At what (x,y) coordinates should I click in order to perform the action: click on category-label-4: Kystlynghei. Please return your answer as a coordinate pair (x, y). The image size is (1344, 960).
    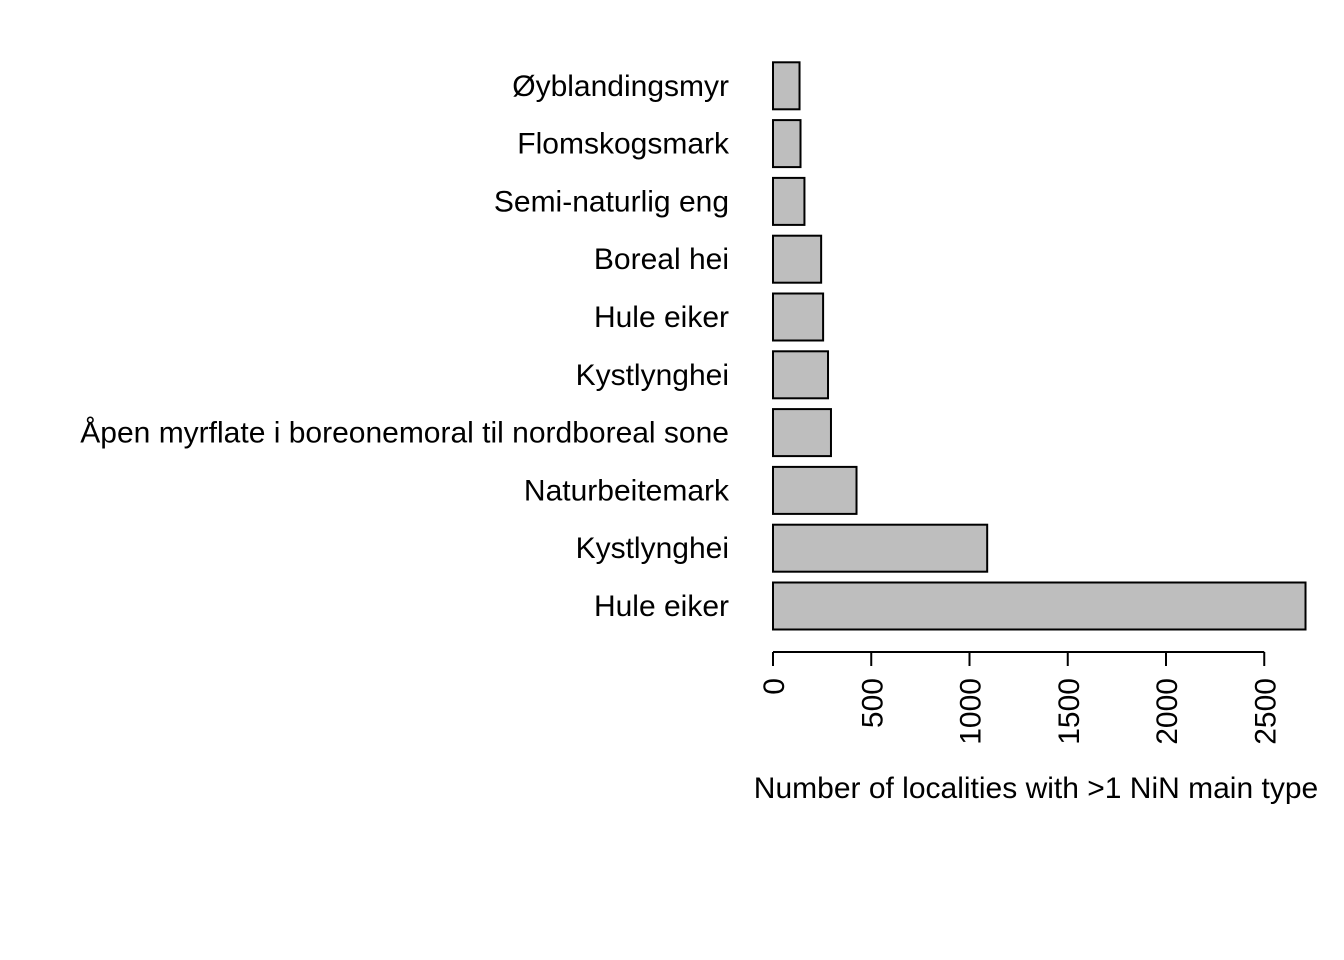
    Looking at the image, I should click on (652, 375).